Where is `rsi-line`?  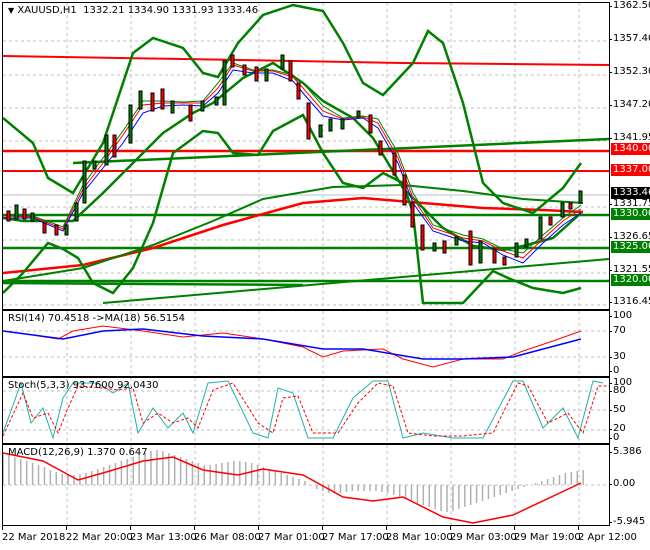 rsi-line is located at coordinates (292, 346).